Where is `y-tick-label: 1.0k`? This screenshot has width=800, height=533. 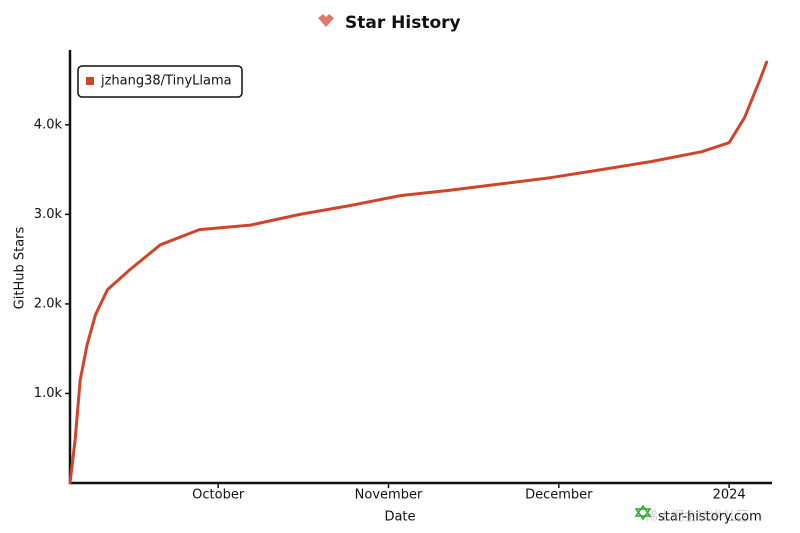
y-tick-label: 1.0k is located at coordinates (48, 393).